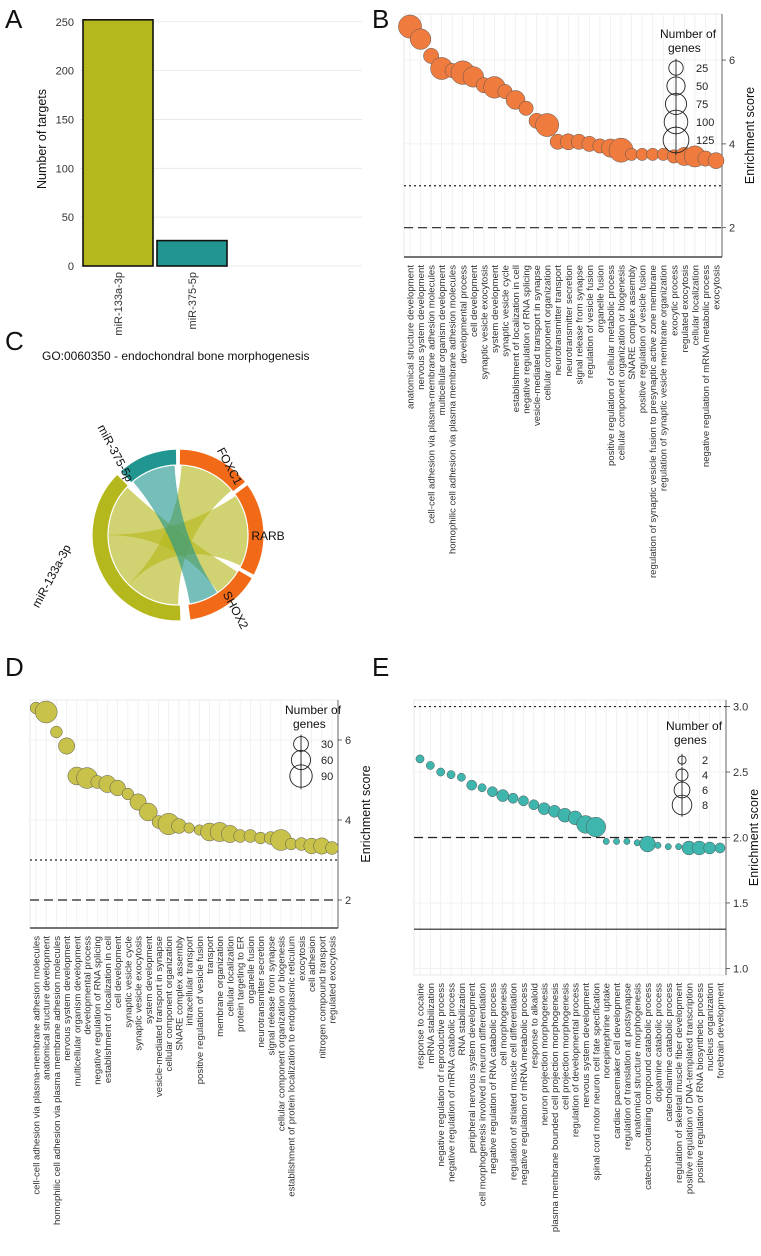 The height and width of the screenshot is (1256, 761). I want to click on y-tick-label-e: 1.0, so click(740, 969).